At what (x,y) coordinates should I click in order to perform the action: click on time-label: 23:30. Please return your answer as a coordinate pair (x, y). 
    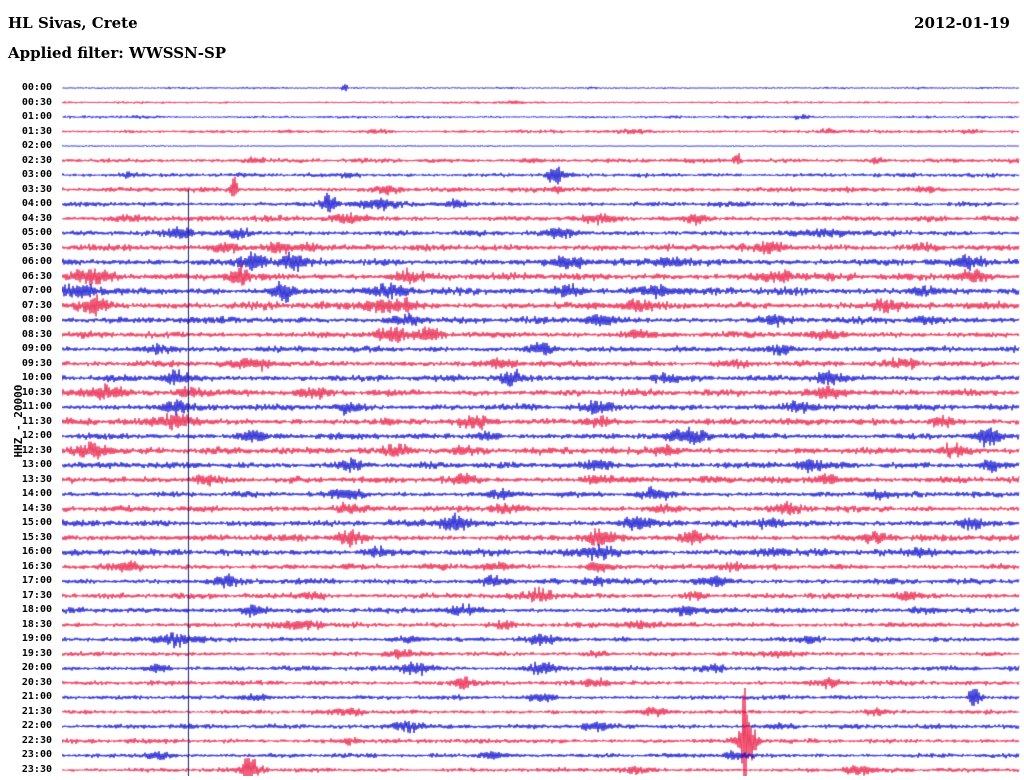
    Looking at the image, I should click on (36, 769).